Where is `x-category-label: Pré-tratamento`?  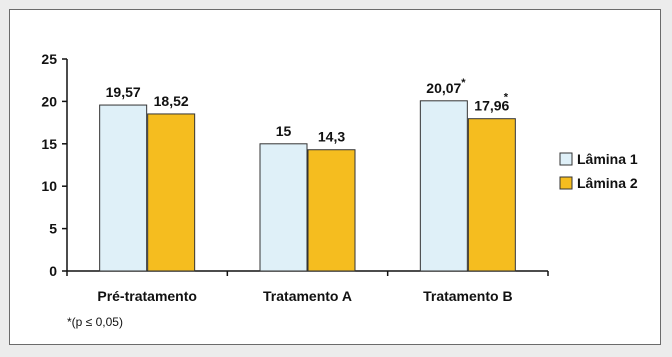 x-category-label: Pré-tratamento is located at coordinates (147, 296).